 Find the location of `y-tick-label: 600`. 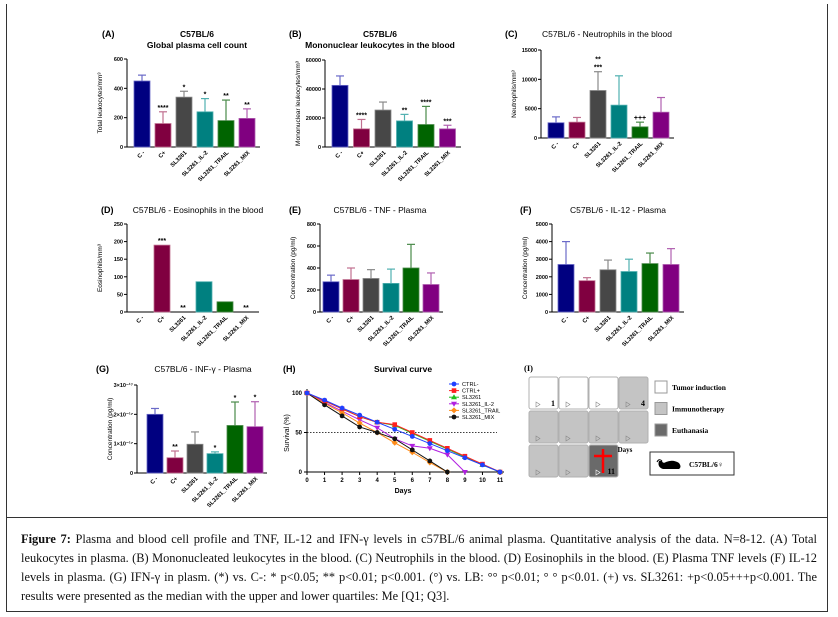

y-tick-label: 600 is located at coordinates (311, 247).